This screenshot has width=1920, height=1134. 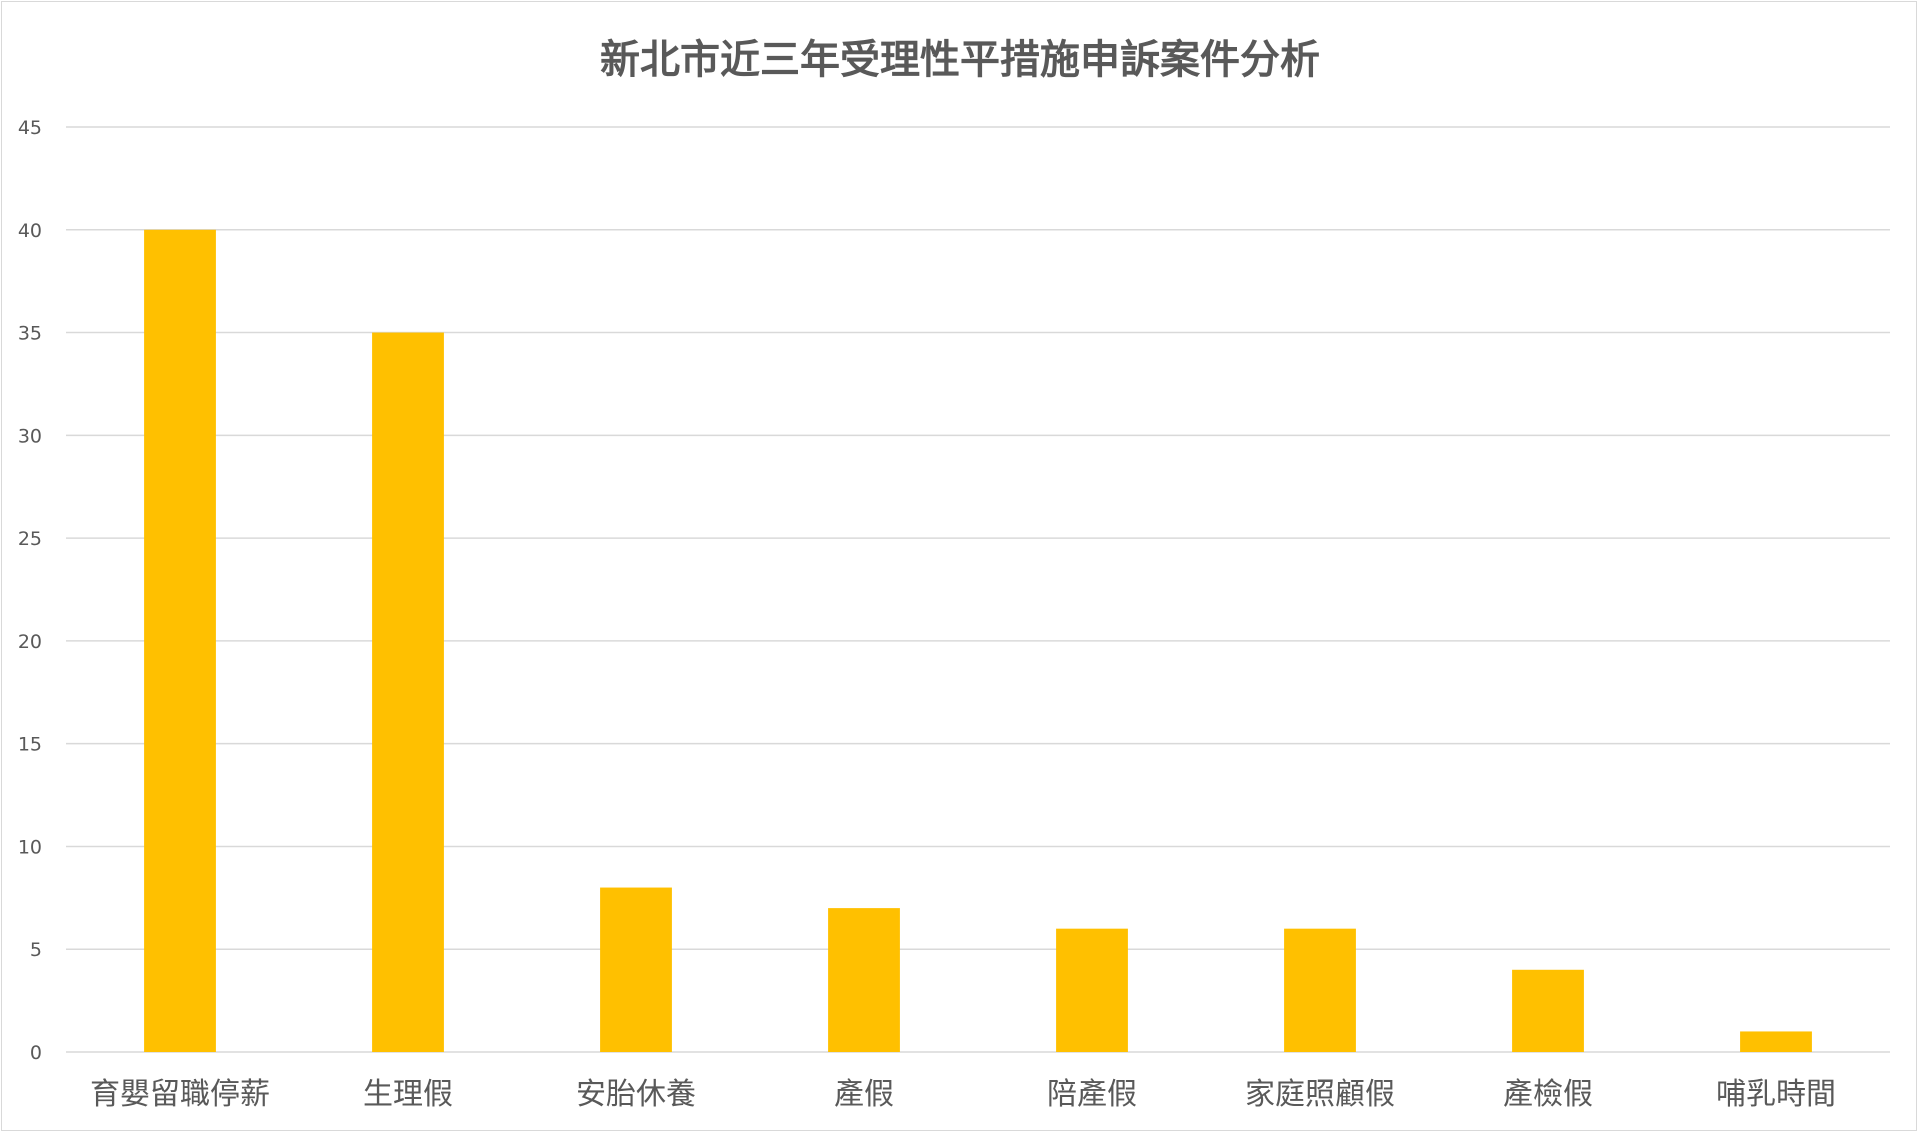 What do you see at coordinates (1092, 1094) in the screenshot?
I see `x-tick-label: 陪產假` at bounding box center [1092, 1094].